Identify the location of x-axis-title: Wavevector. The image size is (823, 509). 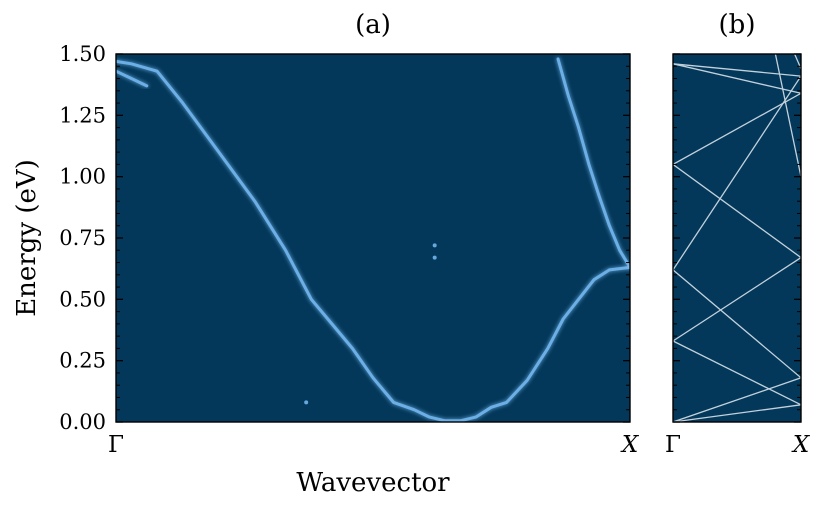
(373, 483).